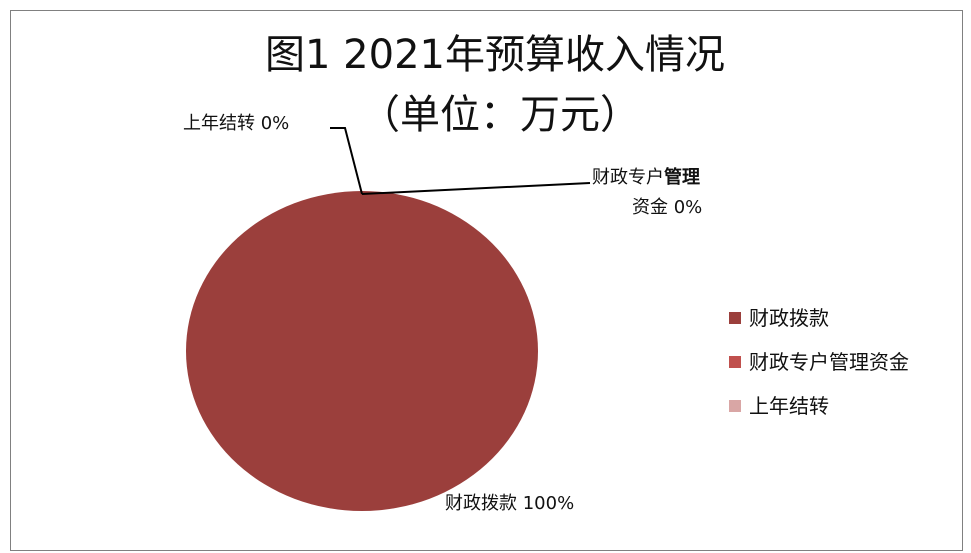 The image size is (971, 553). I want to click on data-label-last-year: 上年结转 0%, so click(236, 123).